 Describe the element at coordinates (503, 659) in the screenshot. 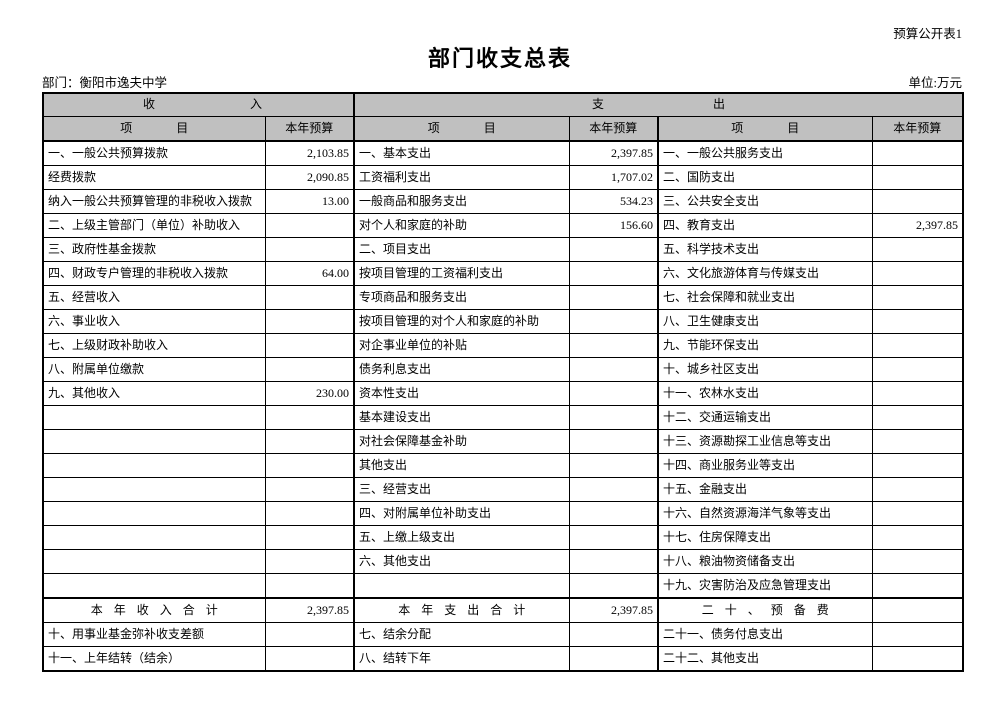

I see `table-row: 十一、上年结转（结余） 八、结转下年 二十二、其他支出` at that location.